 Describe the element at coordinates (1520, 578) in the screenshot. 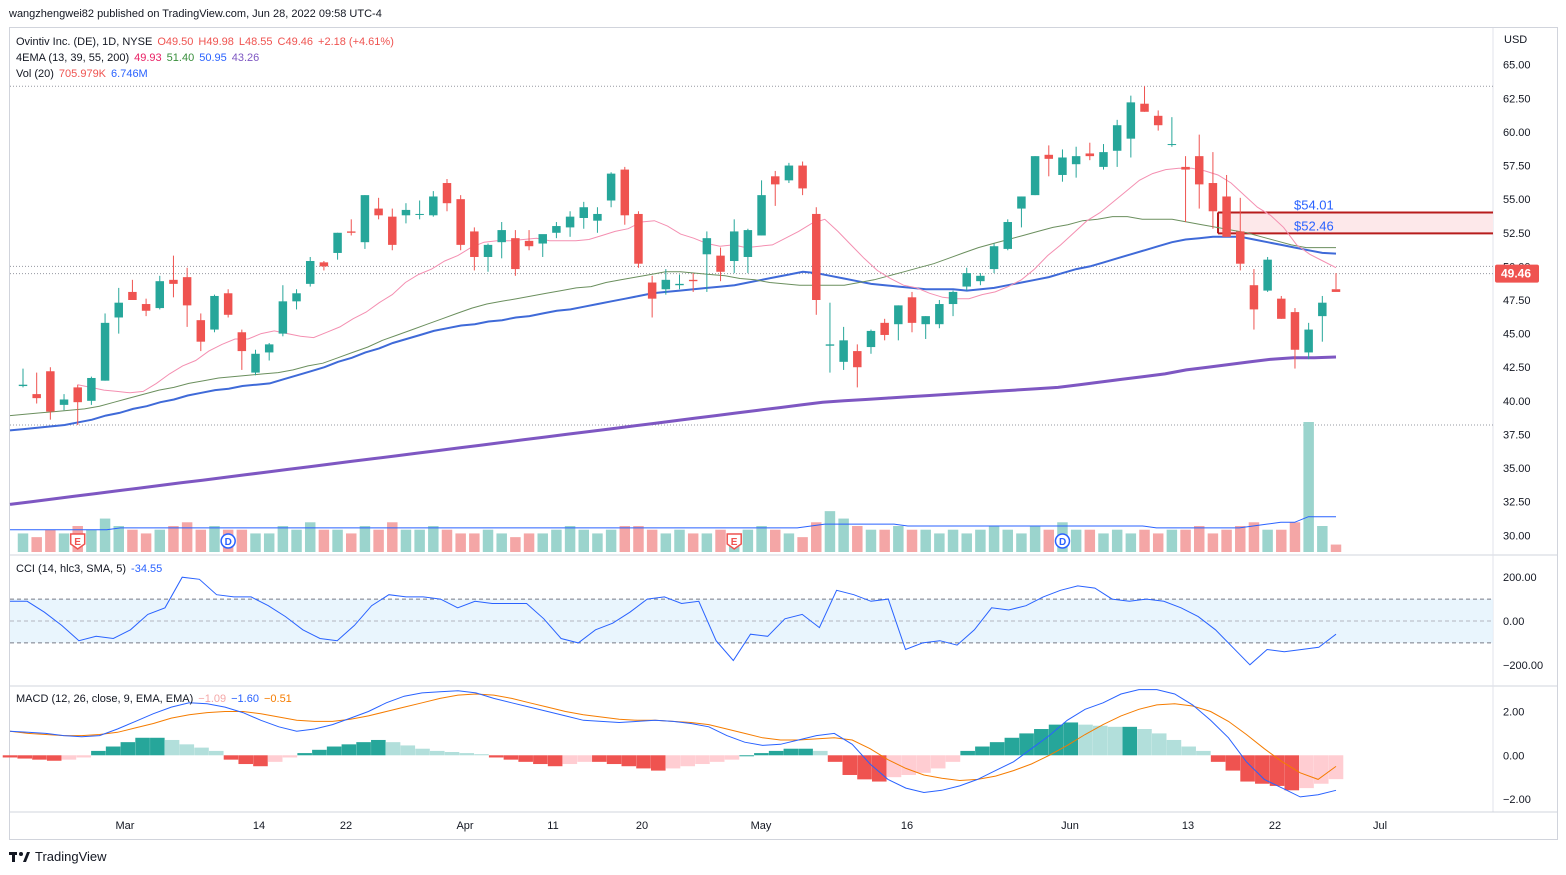

I see `cci-tick-label: 200.00` at that location.